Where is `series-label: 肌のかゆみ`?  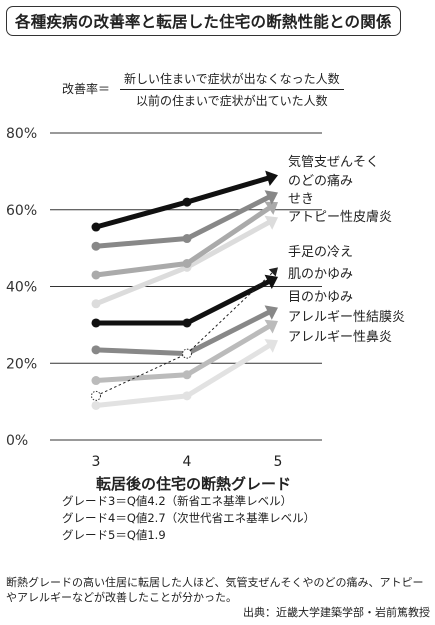 series-label: 肌のかゆみ is located at coordinates (320, 274).